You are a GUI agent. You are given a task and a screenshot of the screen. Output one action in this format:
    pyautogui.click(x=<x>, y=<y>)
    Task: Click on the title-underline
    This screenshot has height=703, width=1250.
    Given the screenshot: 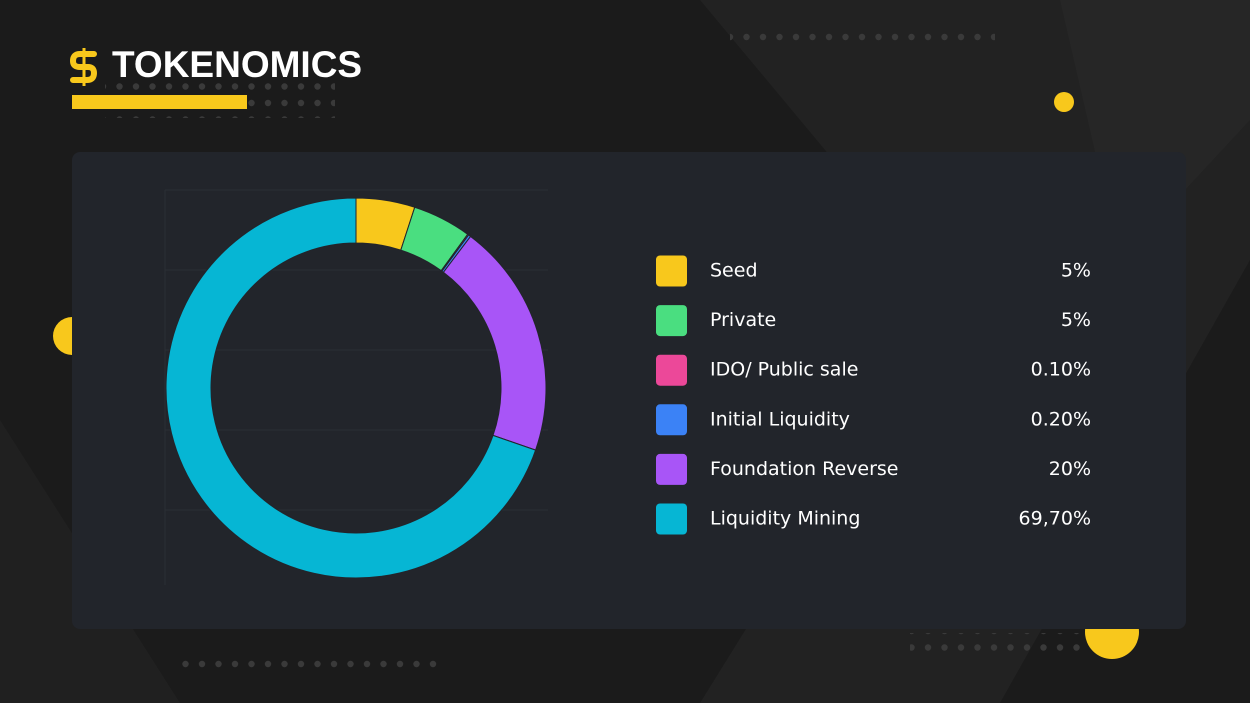 What is the action you would take?
    pyautogui.click(x=159, y=102)
    